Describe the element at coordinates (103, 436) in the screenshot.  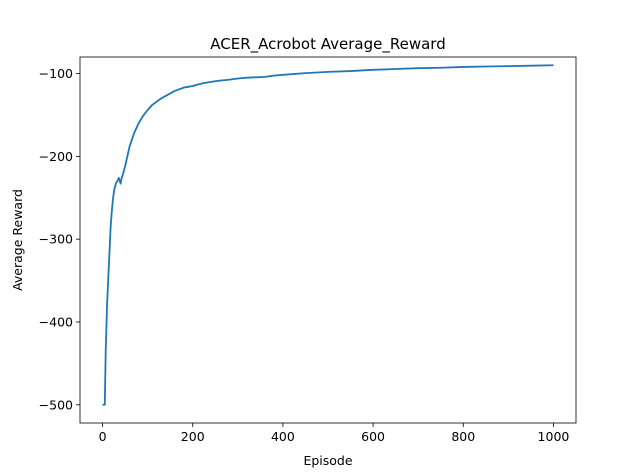
I see `x-tick-label: 0` at that location.